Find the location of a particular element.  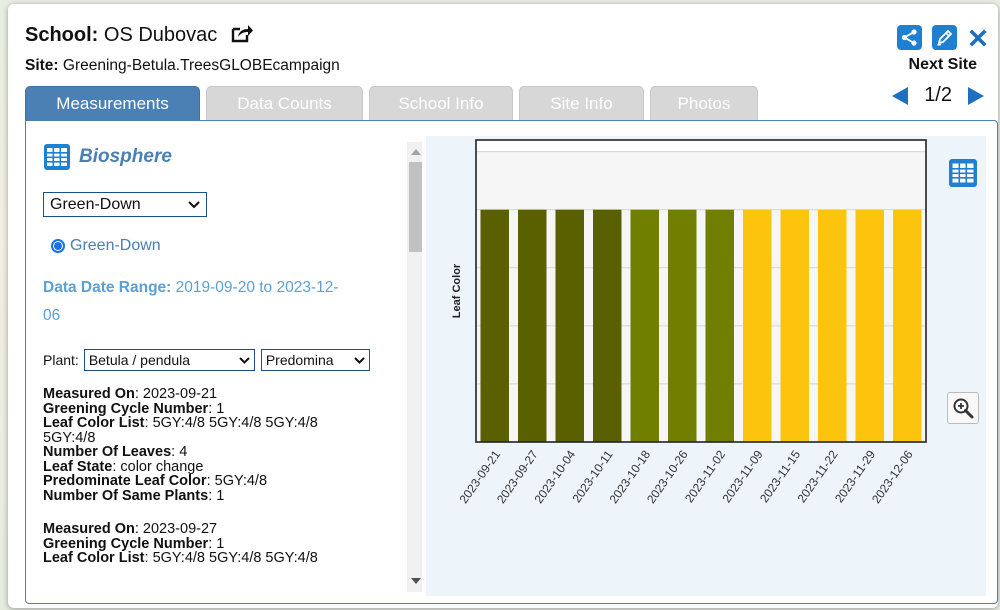

radio-label: Green-Down is located at coordinates (115, 245).